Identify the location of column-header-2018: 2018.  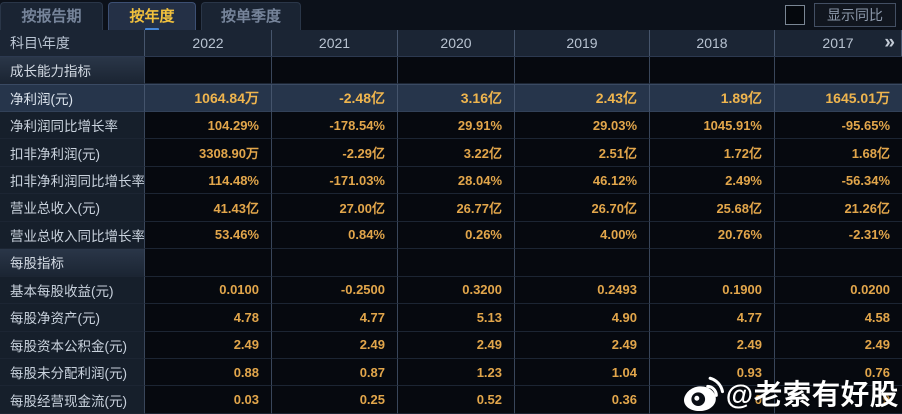
(712, 43).